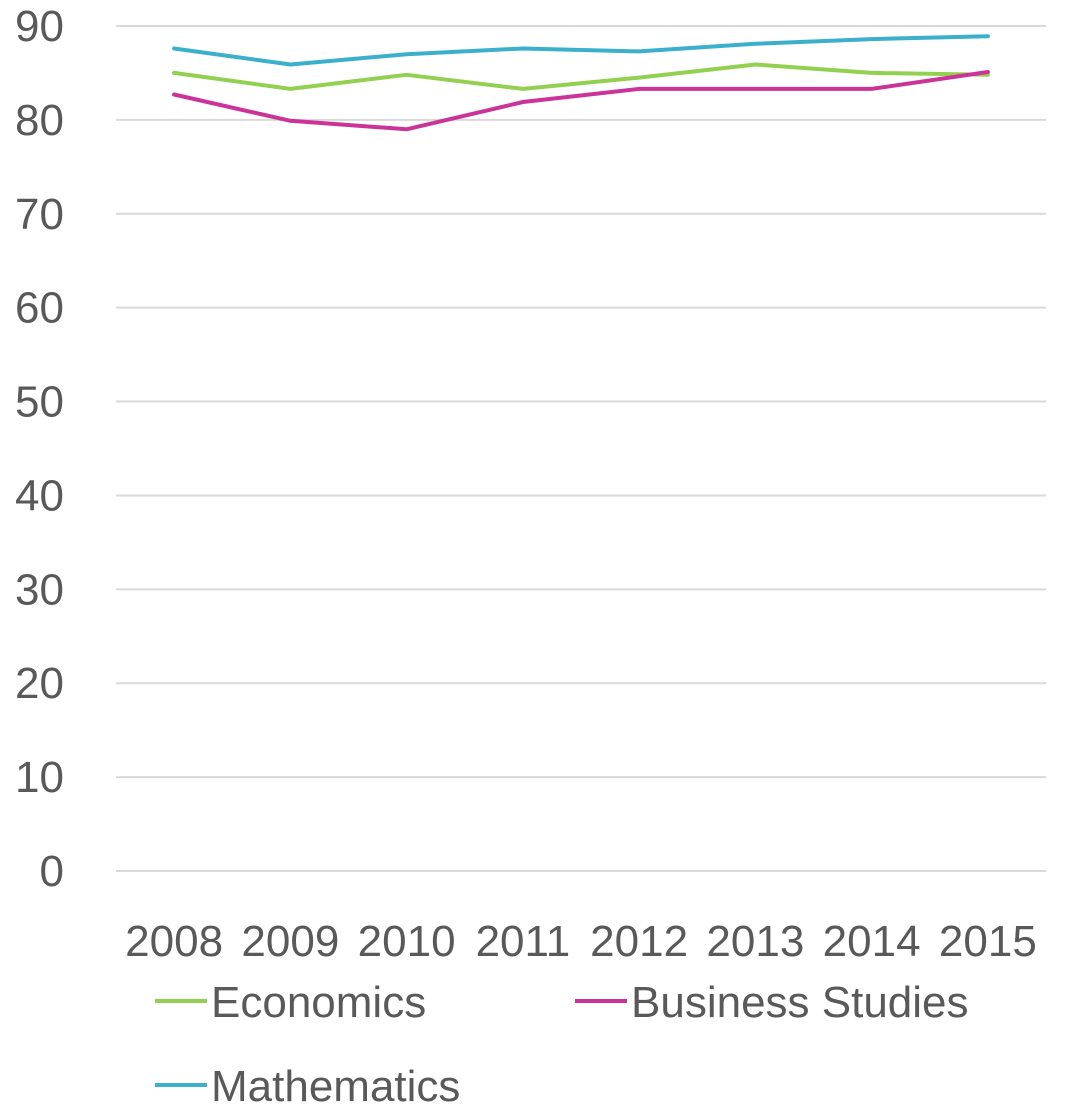 This screenshot has width=1076, height=1107. I want to click on y-tick-label: 0, so click(52, 871).